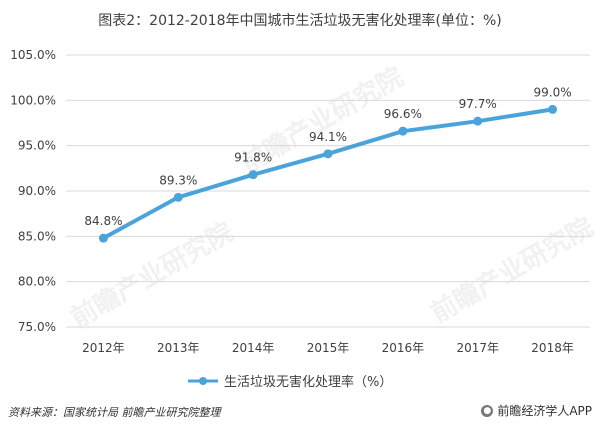 This screenshot has height=433, width=600. Describe the element at coordinates (37, 191) in the screenshot. I see `y-tick-label: 90.0%` at that location.